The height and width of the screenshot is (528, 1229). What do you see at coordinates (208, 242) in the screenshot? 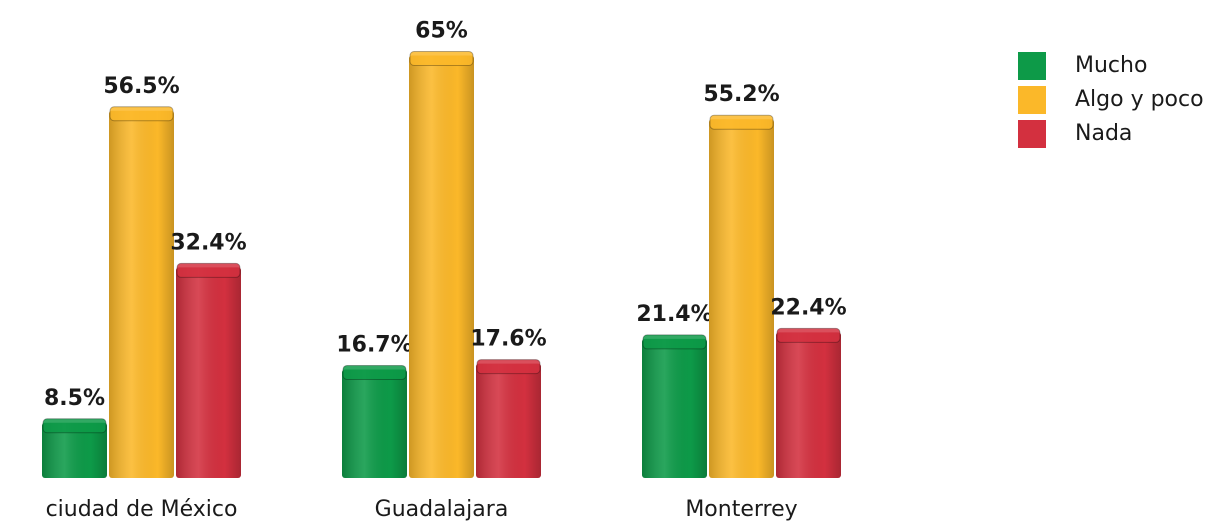
I see `value-label: 32.4%` at bounding box center [208, 242].